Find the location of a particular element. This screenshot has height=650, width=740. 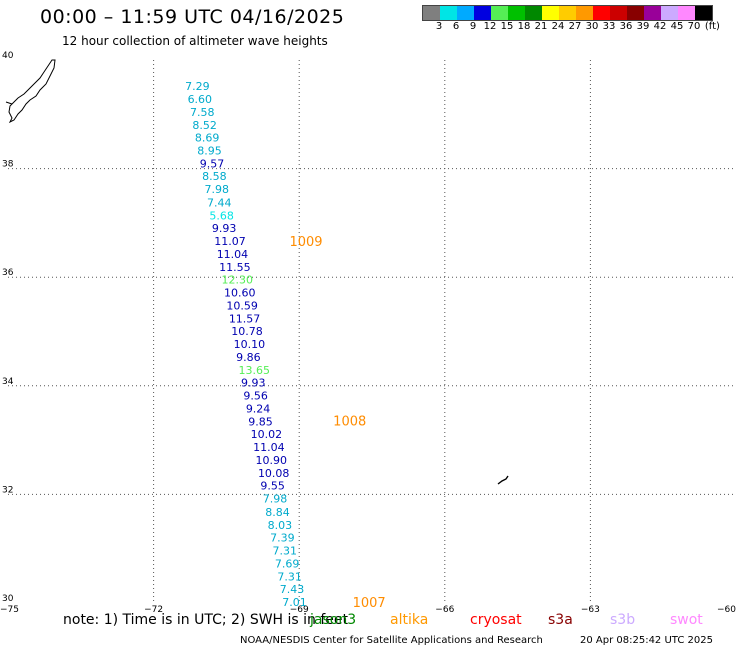

satellite-s3b: s3b is located at coordinates (623, 620).